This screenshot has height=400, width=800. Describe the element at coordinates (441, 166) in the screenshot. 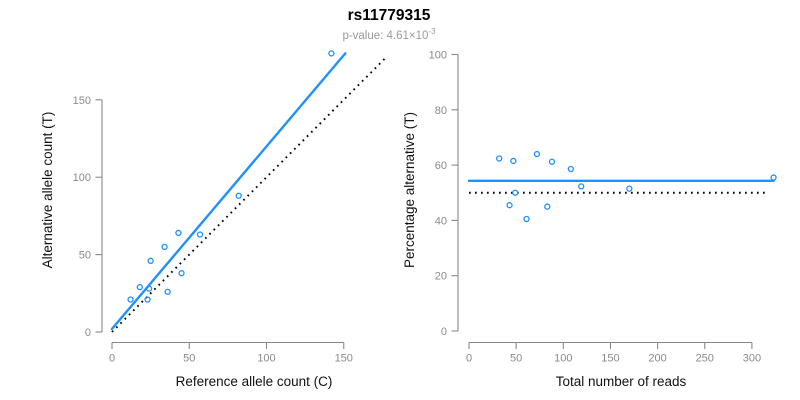

I see `y-tick-label: 60` at that location.